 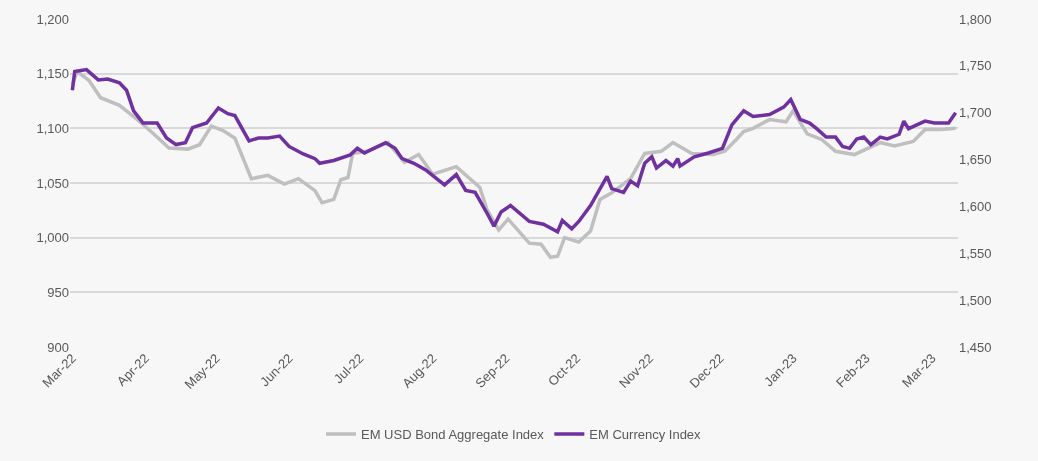 What do you see at coordinates (975, 160) in the screenshot?
I see `y2-tick-label: 1,650` at bounding box center [975, 160].